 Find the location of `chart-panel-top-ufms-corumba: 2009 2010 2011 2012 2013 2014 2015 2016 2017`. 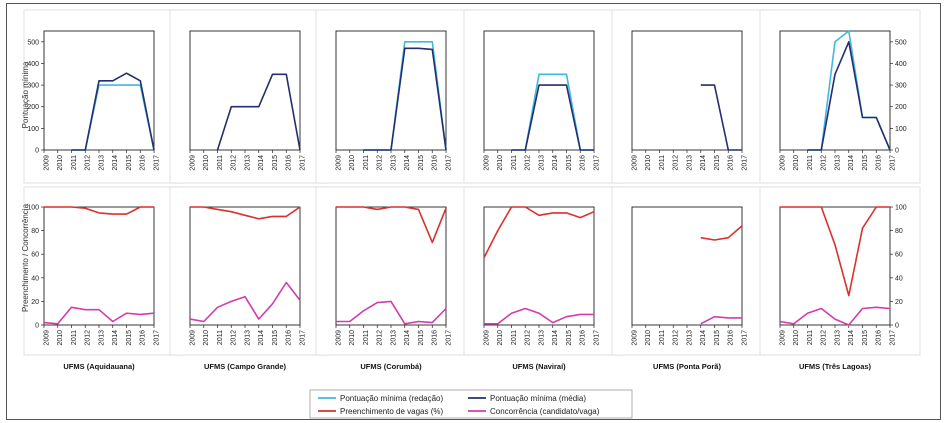

chart-panel-top-ufms-corumba: 2009 2010 2011 2012 2013 2014 2015 2016 2017 is located at coordinates (396, 96).